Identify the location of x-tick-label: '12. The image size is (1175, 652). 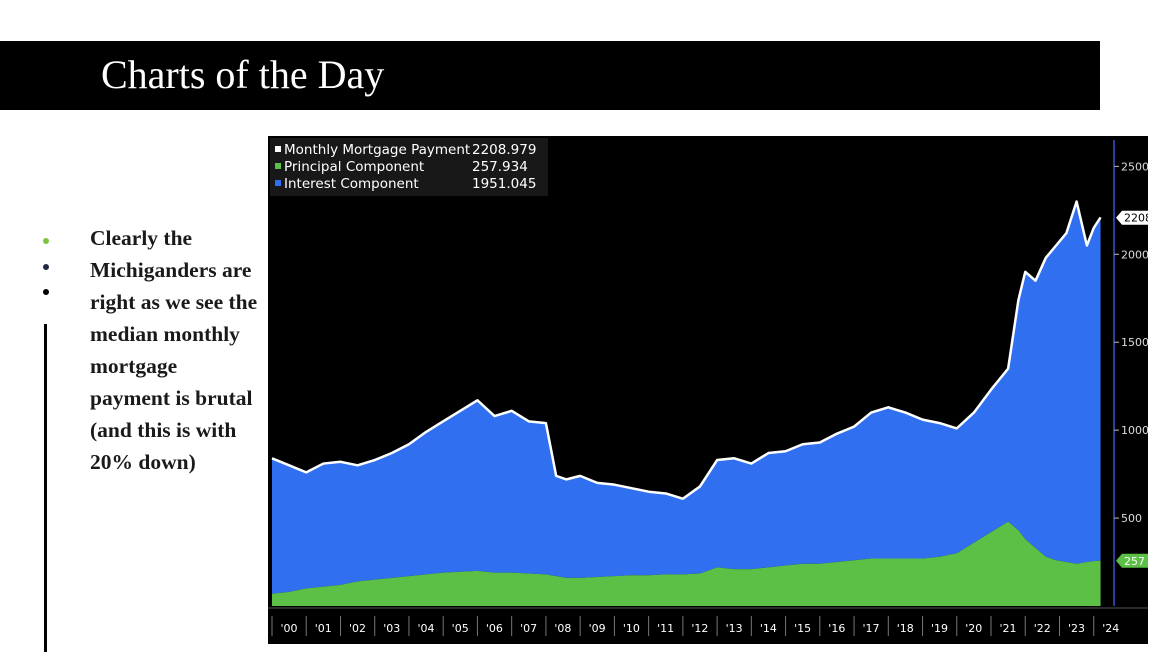
(699, 628).